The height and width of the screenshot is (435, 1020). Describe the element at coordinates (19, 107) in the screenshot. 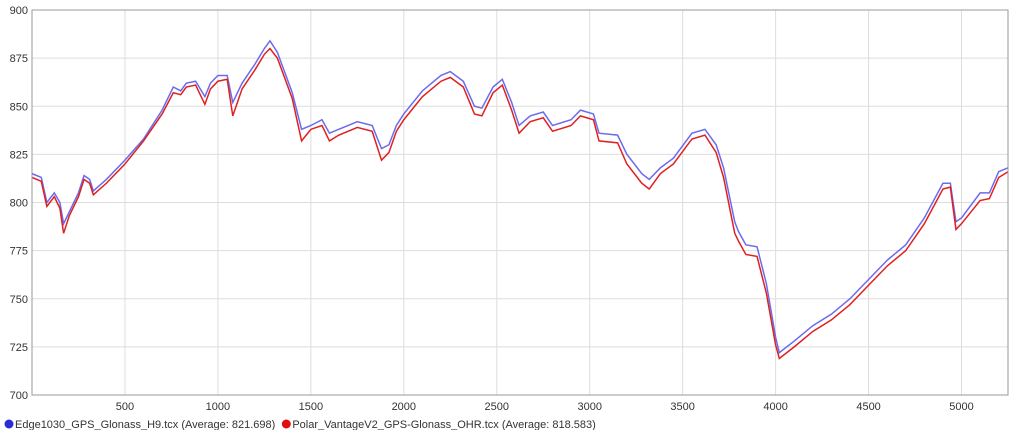

I see `y-tick-label: 850` at that location.